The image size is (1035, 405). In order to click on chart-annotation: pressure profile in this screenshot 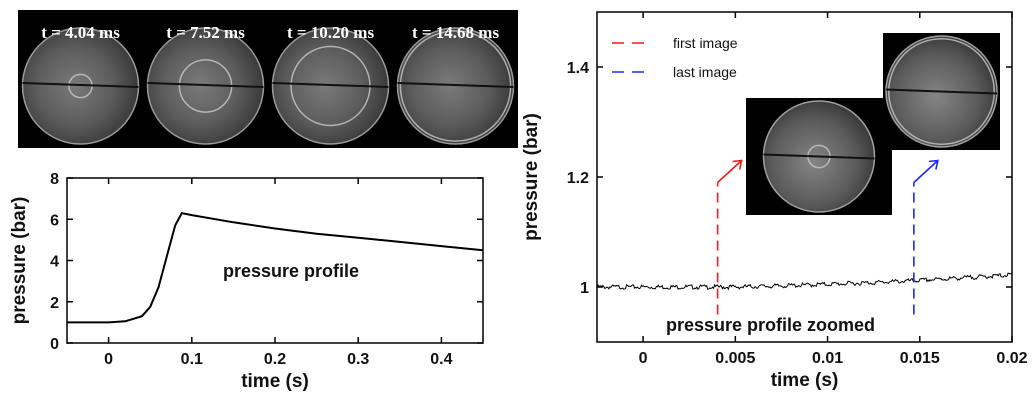, I will do `click(291, 271)`.